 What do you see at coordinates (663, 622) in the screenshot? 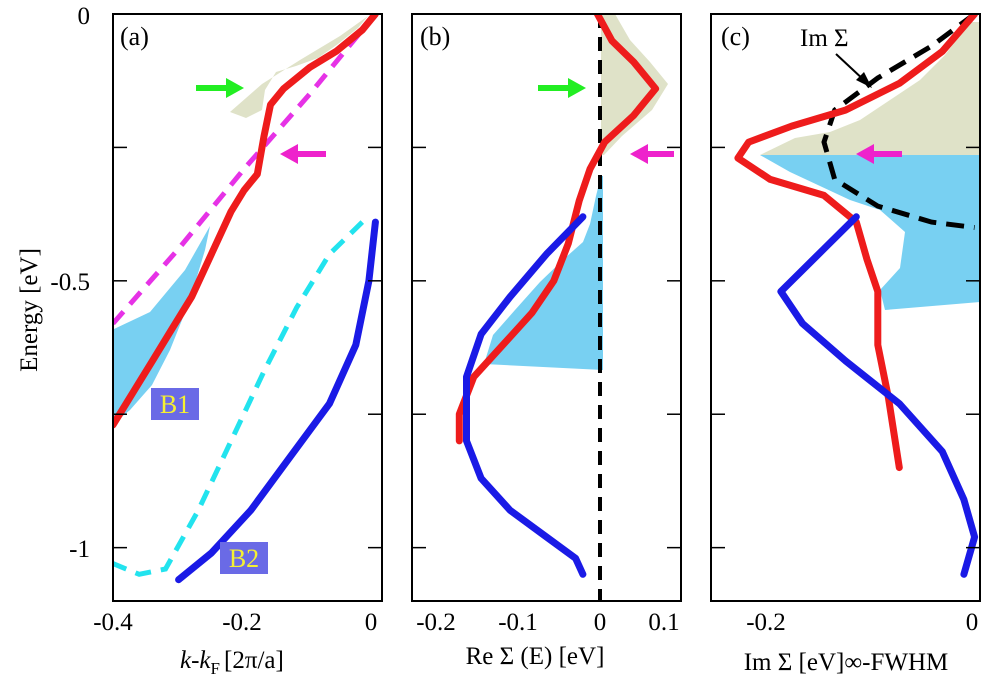
I see `x-tick-label: 0.1` at bounding box center [663, 622].